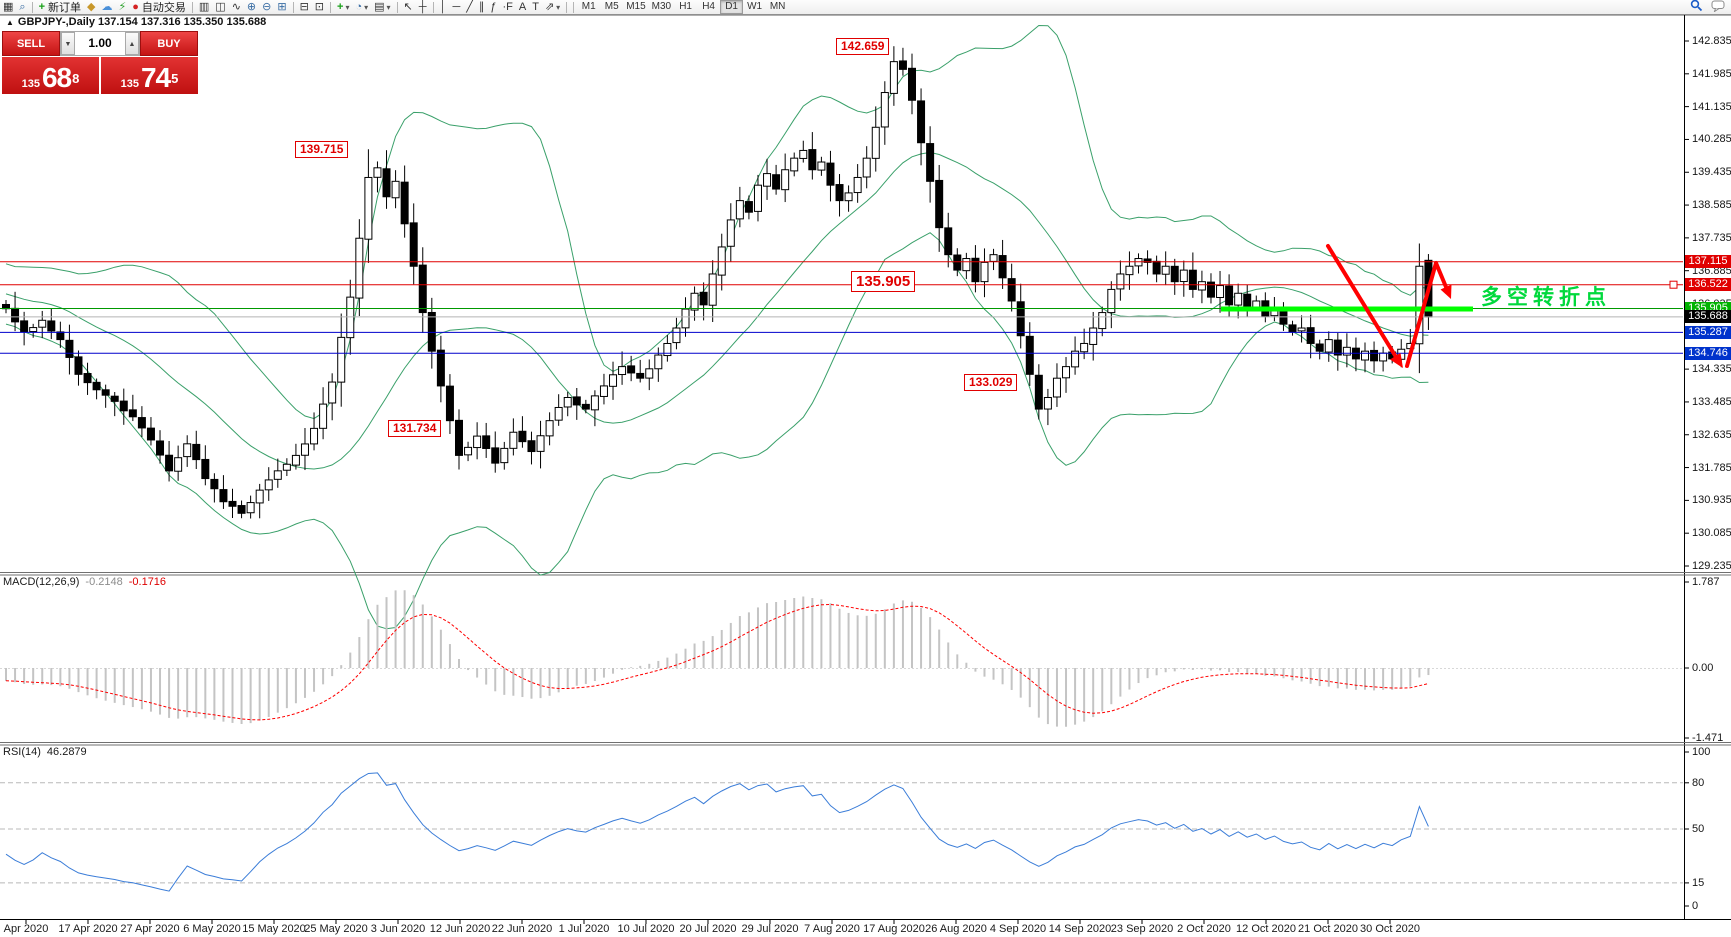  I want to click on volume-increase-button: ▲, so click(132, 43).